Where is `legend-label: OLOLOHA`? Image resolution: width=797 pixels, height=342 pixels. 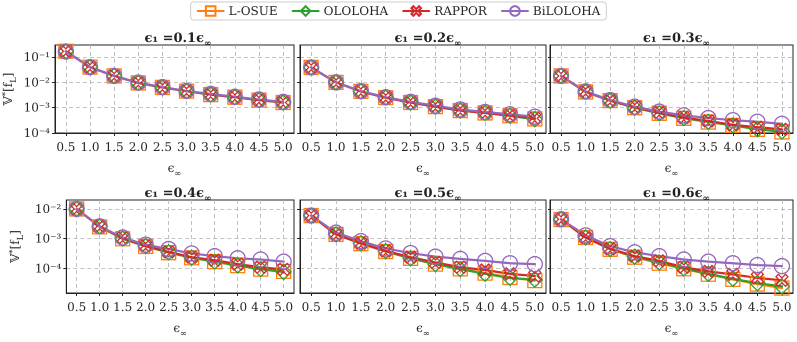
legend-label: OLOLOHA is located at coordinates (356, 11).